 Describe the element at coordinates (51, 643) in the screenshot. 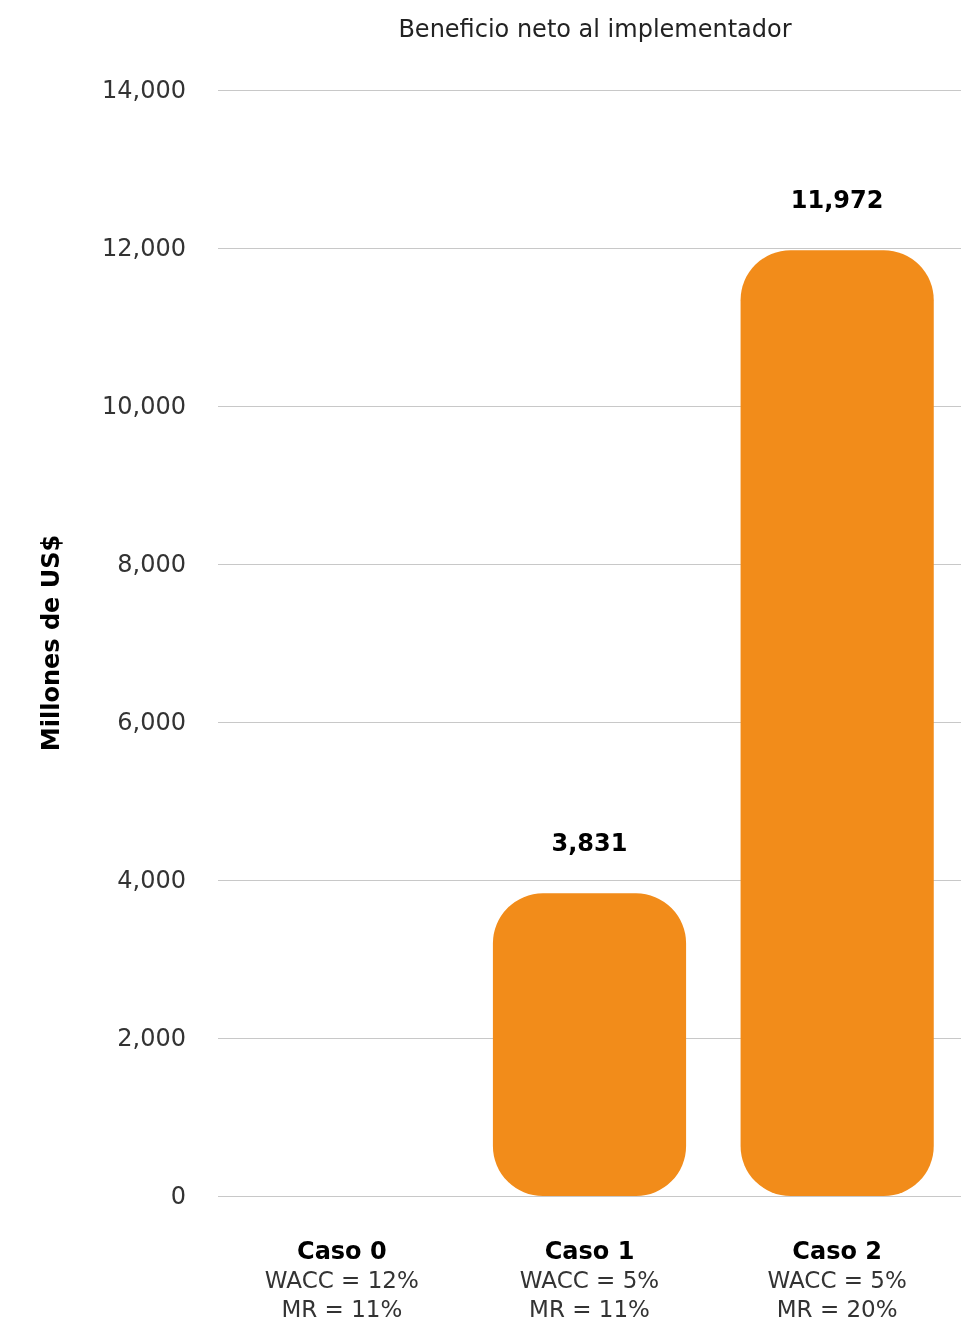

I see `y-axis-title: Millones de US$` at that location.